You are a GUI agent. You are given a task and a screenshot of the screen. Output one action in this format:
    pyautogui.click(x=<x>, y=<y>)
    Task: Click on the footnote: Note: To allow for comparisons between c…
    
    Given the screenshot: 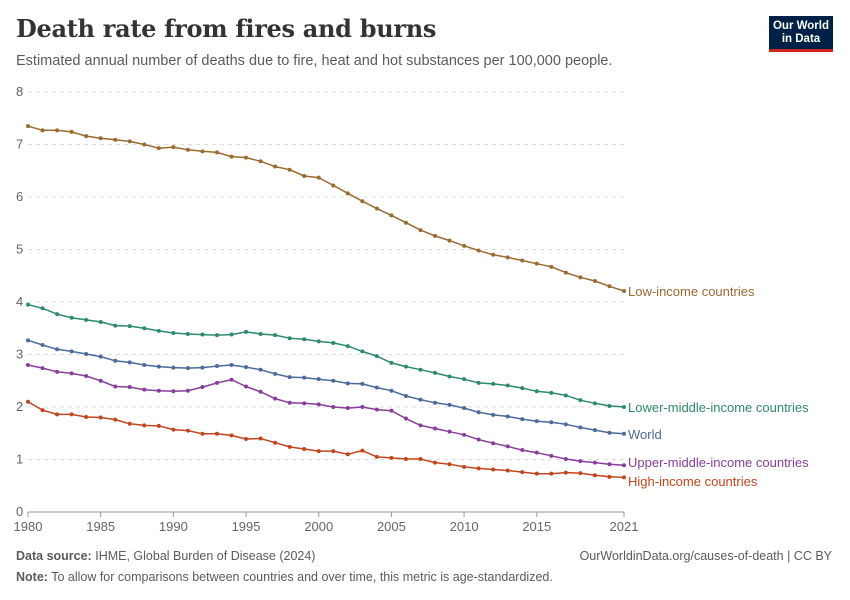 What is the action you would take?
    pyautogui.click(x=284, y=577)
    